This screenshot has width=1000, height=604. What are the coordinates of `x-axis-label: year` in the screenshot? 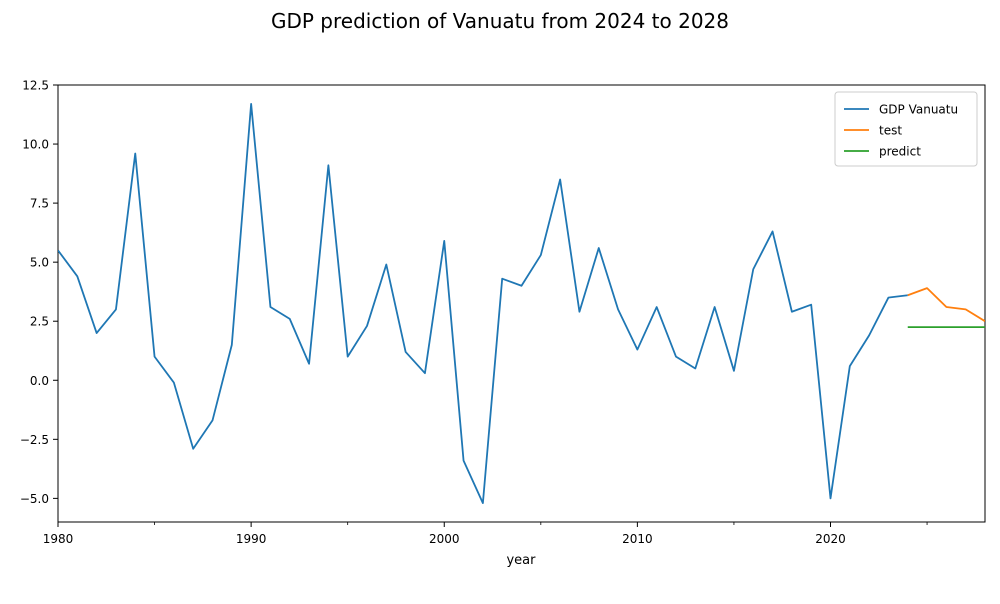 It's located at (521, 560).